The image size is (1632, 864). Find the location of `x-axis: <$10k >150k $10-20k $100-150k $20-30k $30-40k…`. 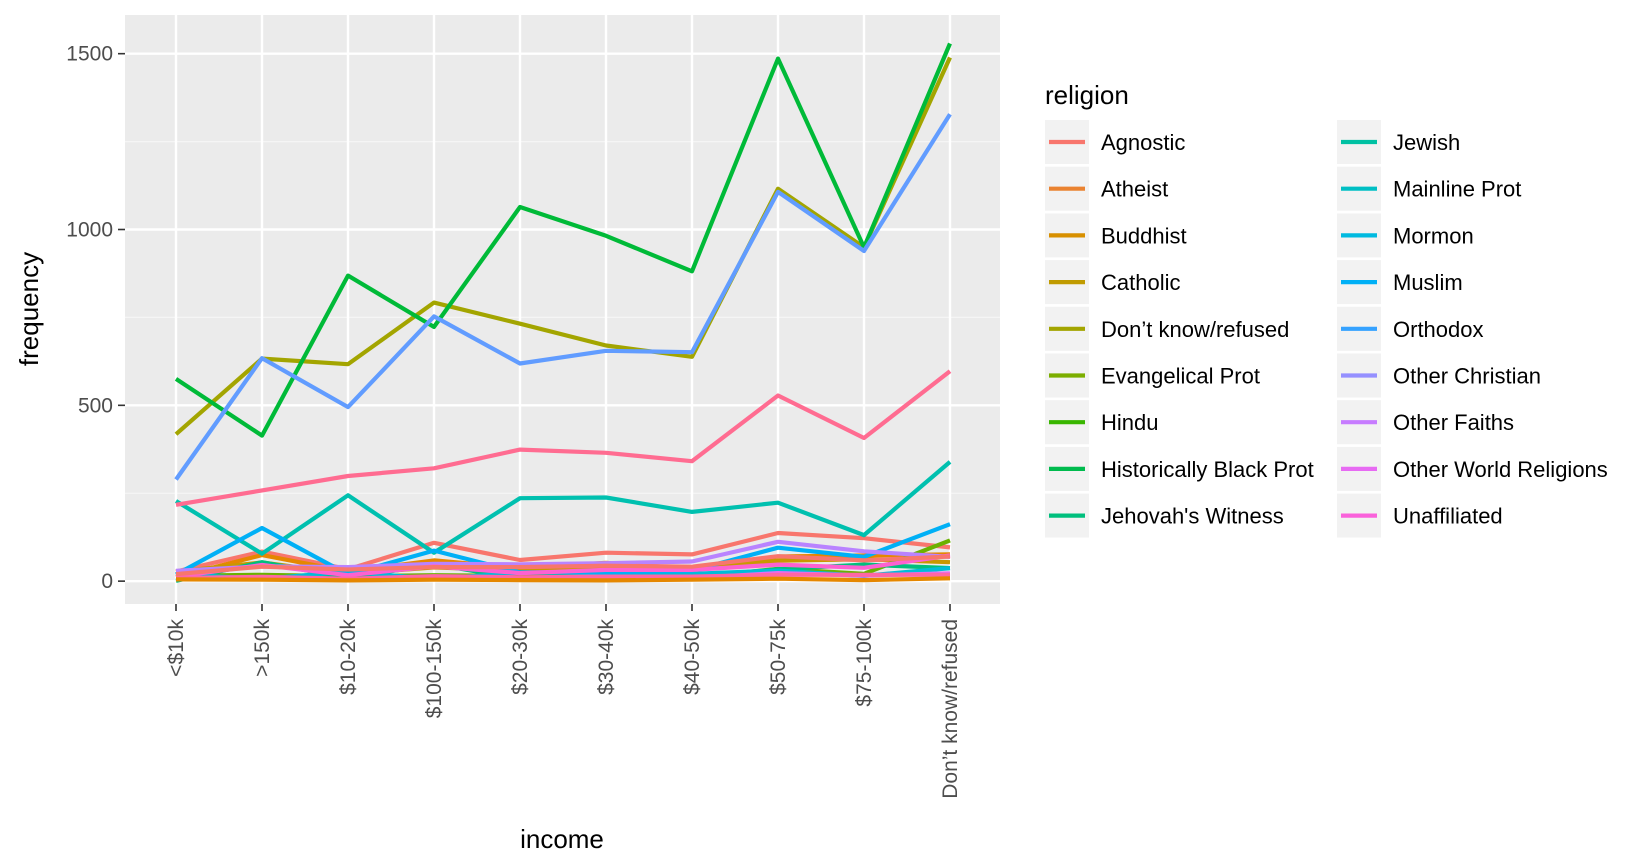

x-axis: <$10k >150k $10-20k $100-150k $20-30k $30-40k… is located at coordinates (563, 701).